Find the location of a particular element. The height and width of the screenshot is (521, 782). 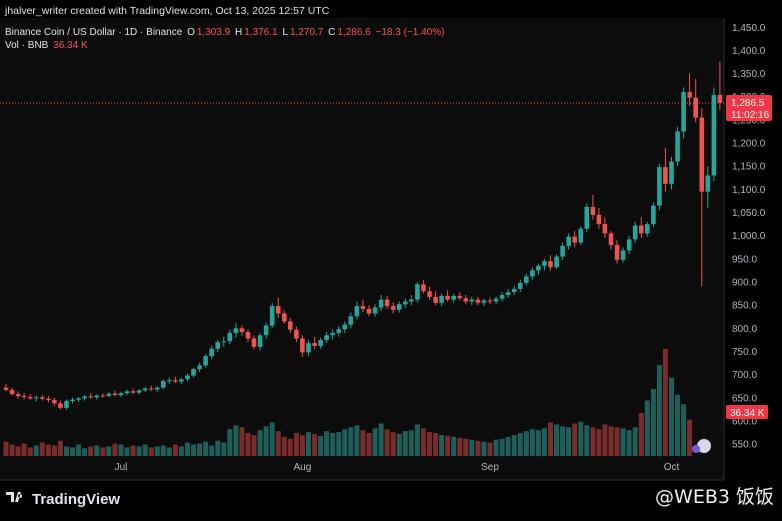

x-tick-label: Sep is located at coordinates (490, 467).